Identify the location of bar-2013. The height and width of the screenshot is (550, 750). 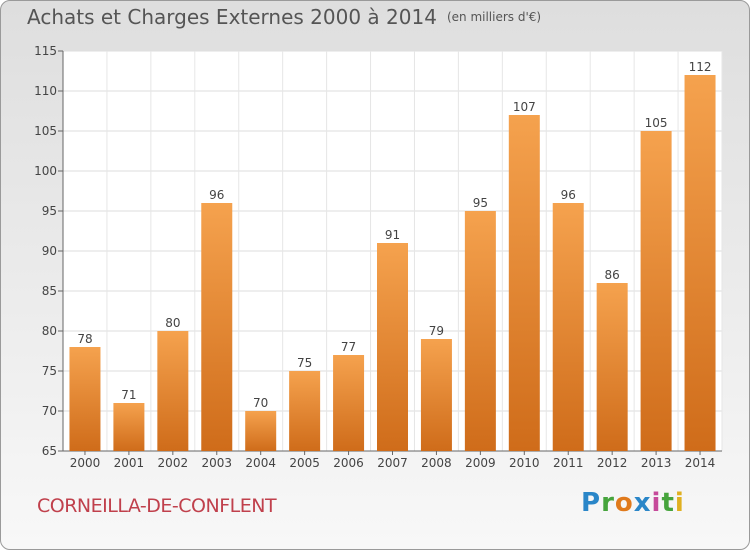
(656, 291).